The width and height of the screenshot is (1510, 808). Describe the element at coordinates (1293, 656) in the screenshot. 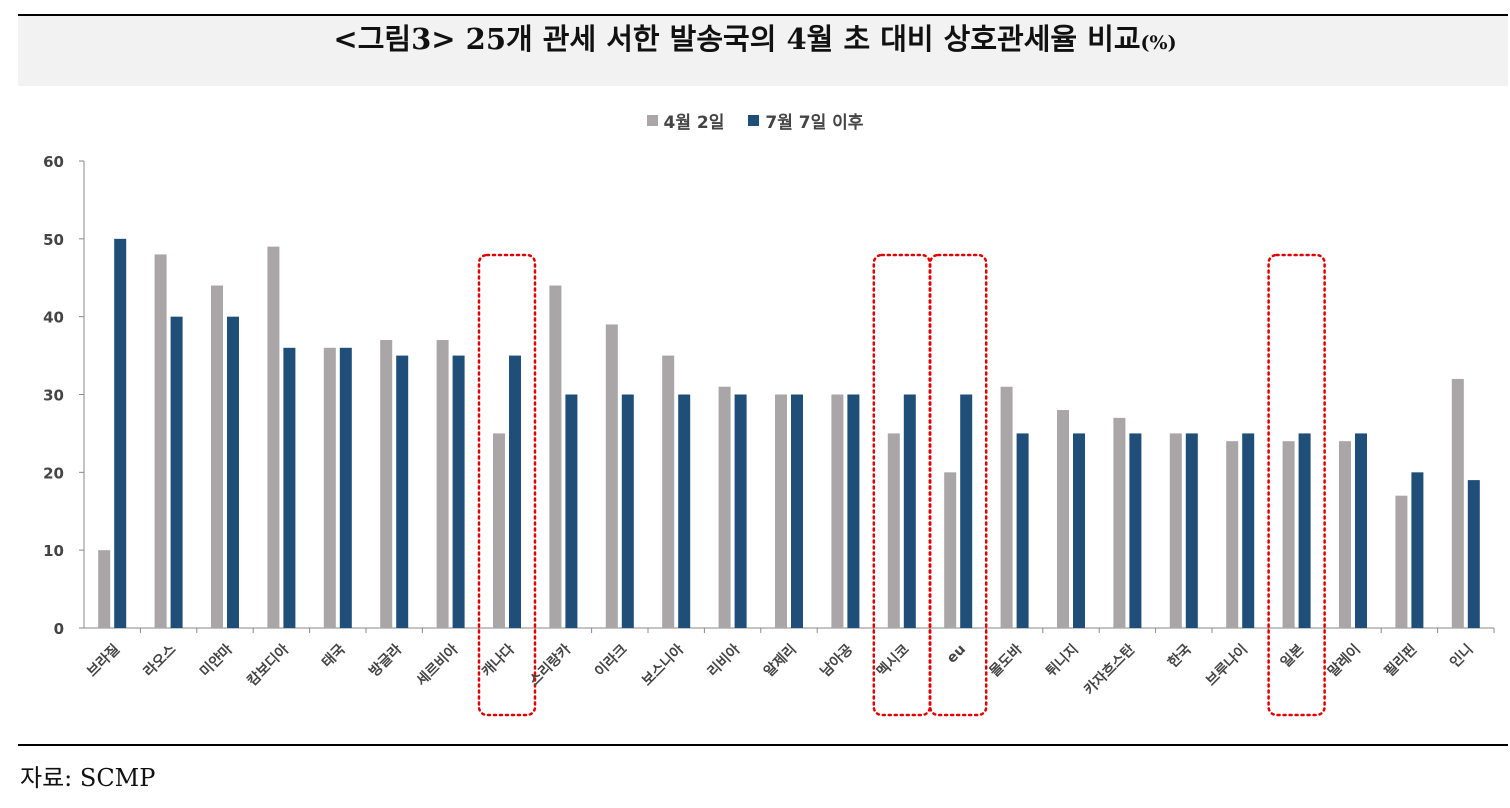

I see `x-tick-label: 일본` at that location.